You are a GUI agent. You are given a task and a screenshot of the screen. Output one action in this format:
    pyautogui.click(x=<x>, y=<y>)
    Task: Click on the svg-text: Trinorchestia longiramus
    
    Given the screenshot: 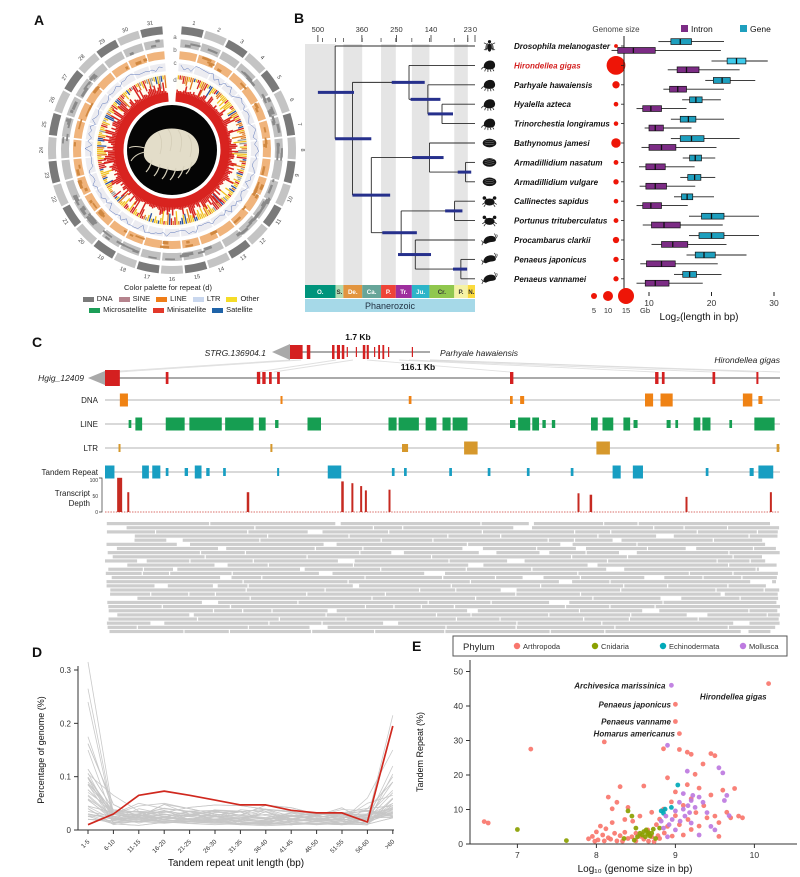 What is the action you would take?
    pyautogui.click(x=562, y=124)
    